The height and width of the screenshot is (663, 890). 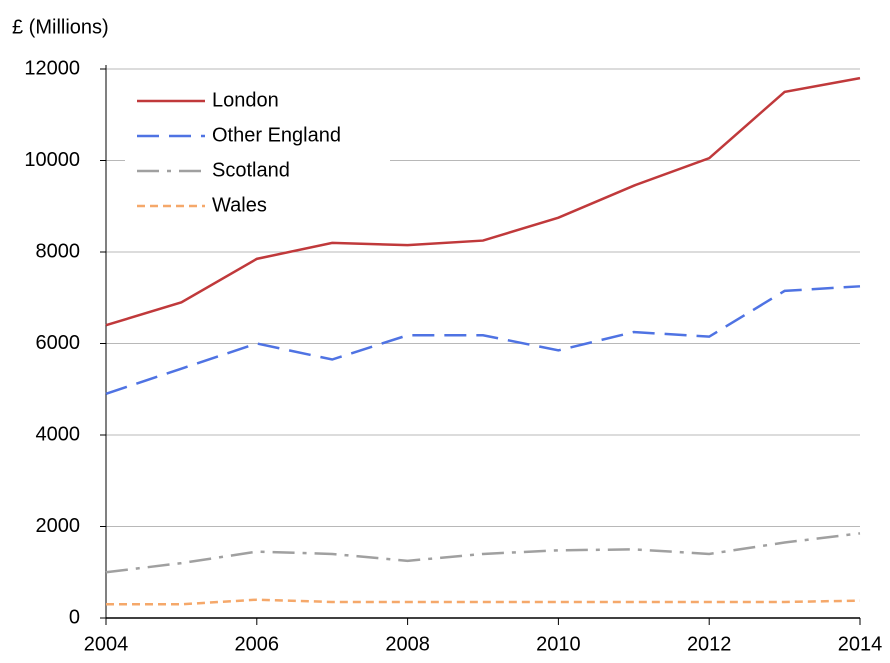 I want to click on x-tick-label: 2012, so click(x=709, y=644).